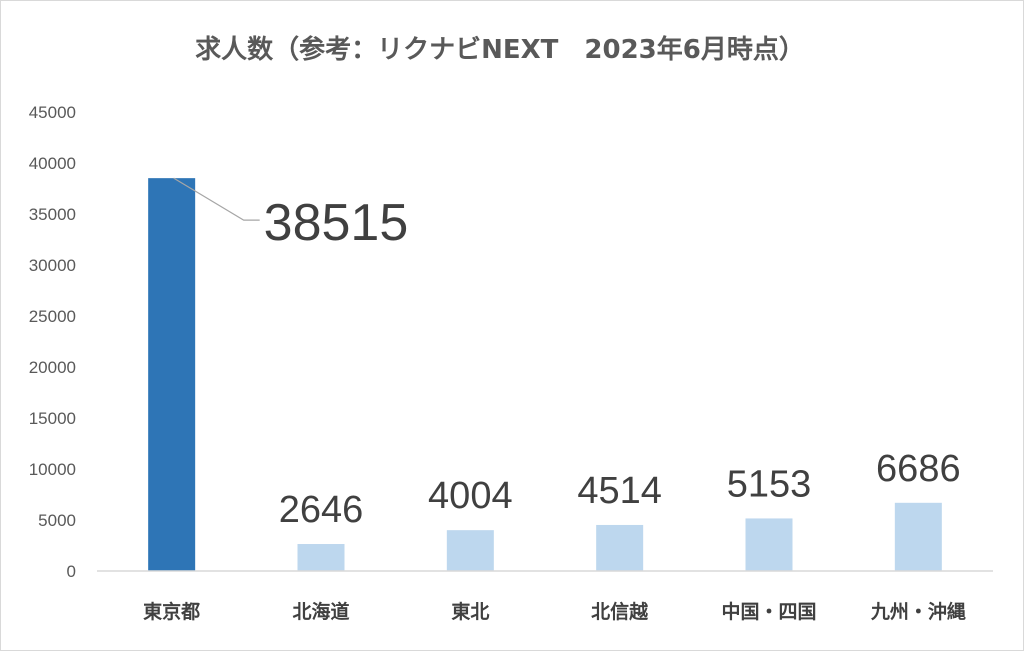 The width and height of the screenshot is (1024, 651). What do you see at coordinates (500, 49) in the screenshot?
I see `chart-title: 求人数（参考：リクナビNEXT 2023年6月時点）` at bounding box center [500, 49].